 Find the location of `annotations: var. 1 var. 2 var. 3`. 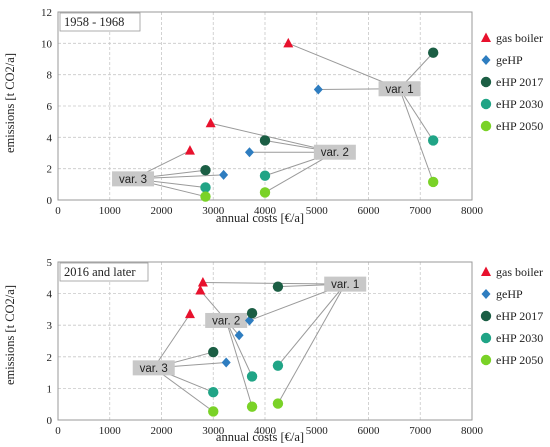

annotations: var. 1 var. 2 var. 3 is located at coordinates (249, 344).